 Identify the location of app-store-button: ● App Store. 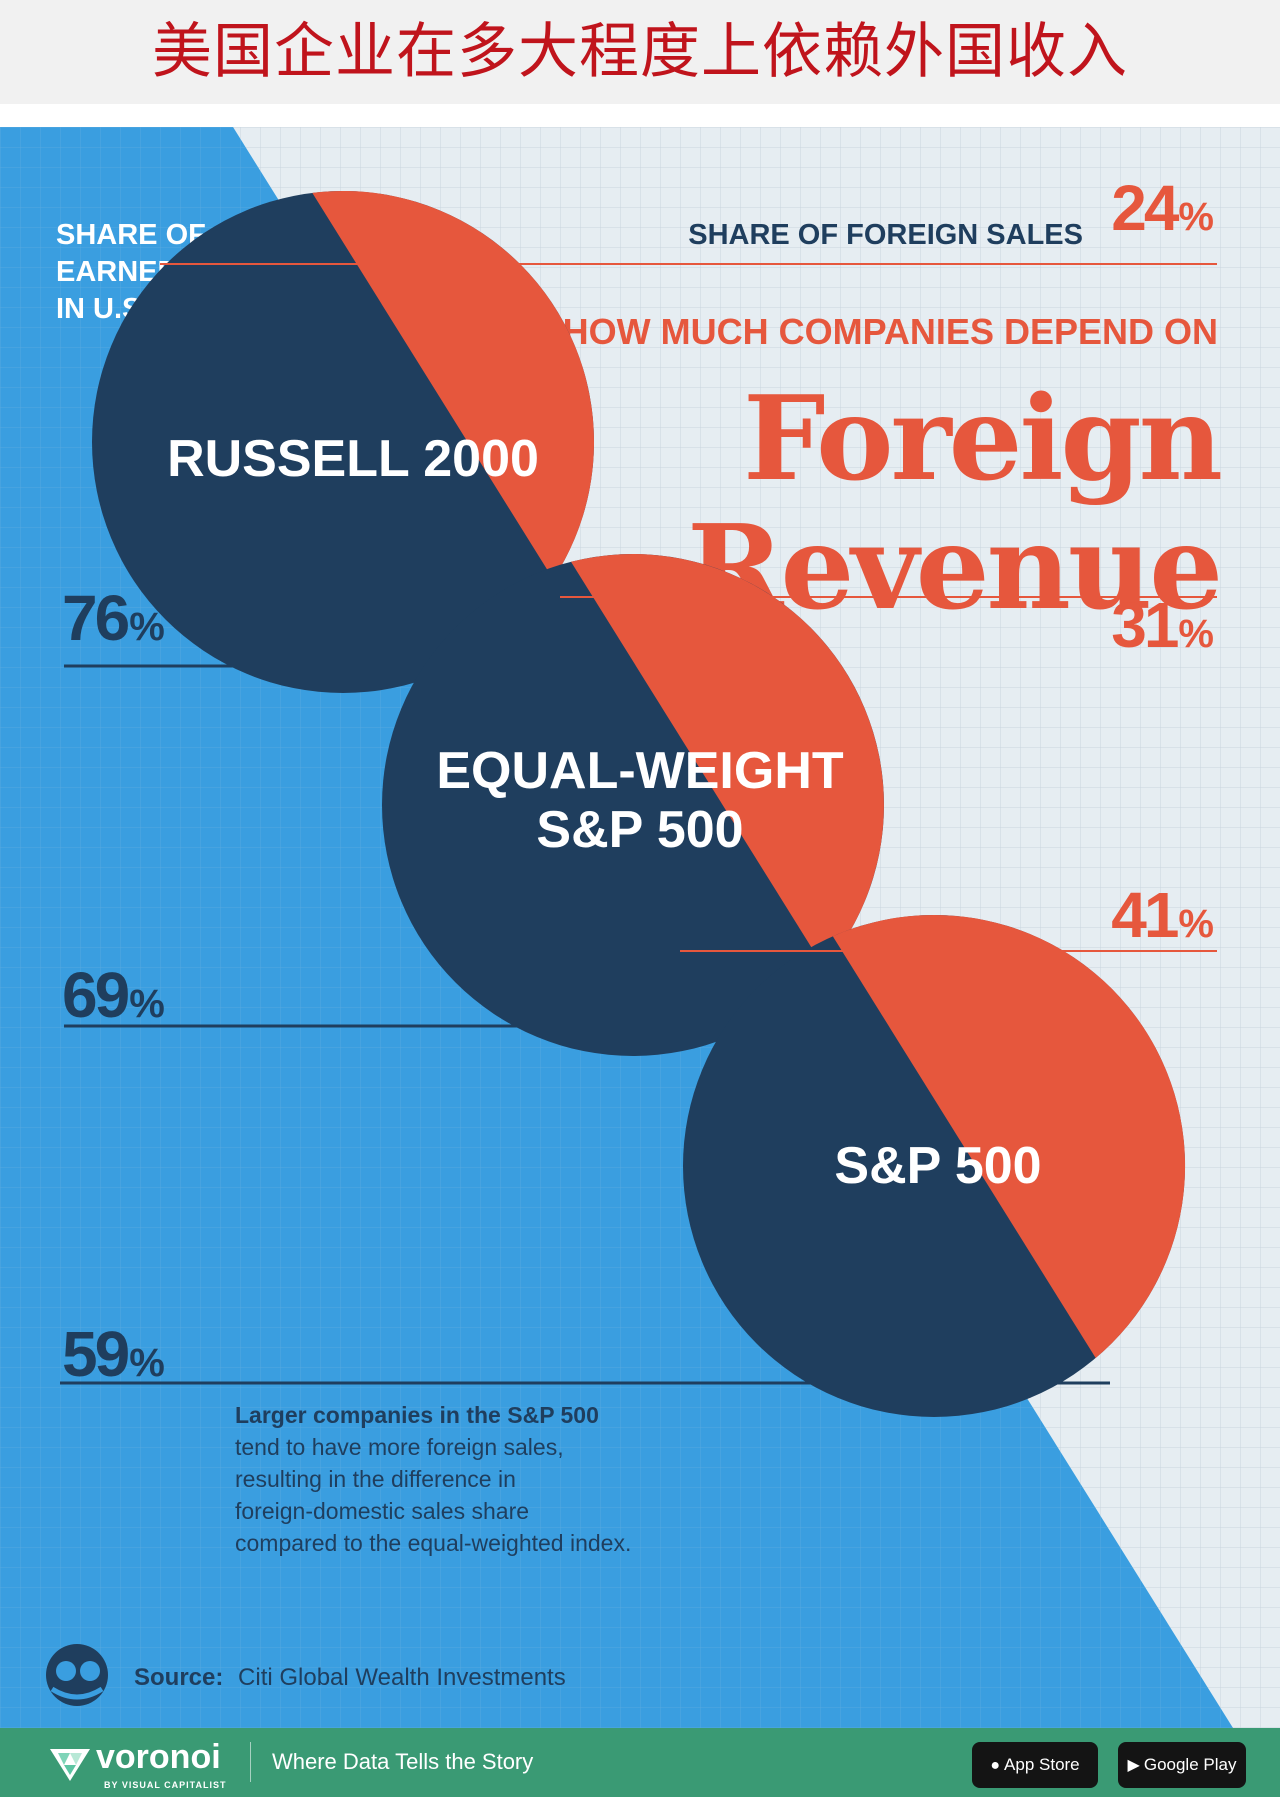
(1035, 1765).